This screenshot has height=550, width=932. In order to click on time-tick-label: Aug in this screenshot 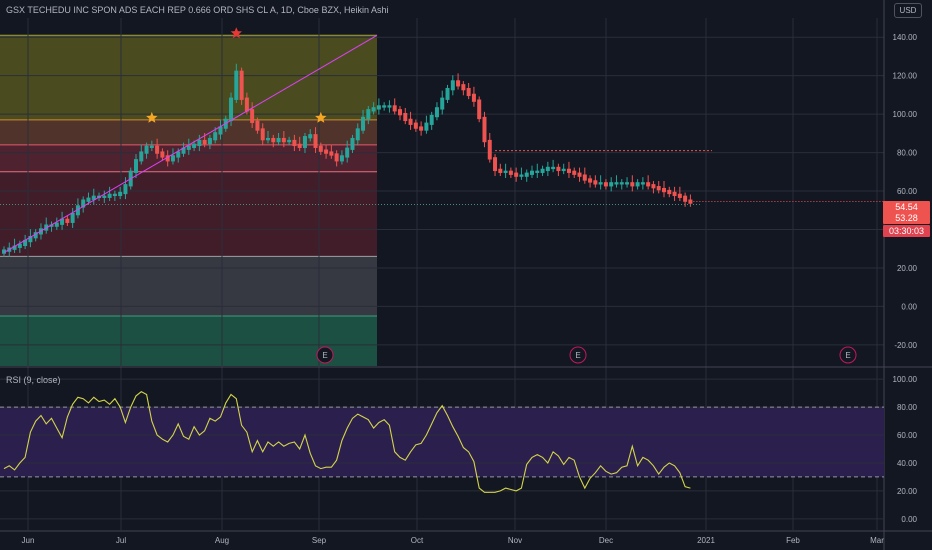, I will do `click(222, 540)`.